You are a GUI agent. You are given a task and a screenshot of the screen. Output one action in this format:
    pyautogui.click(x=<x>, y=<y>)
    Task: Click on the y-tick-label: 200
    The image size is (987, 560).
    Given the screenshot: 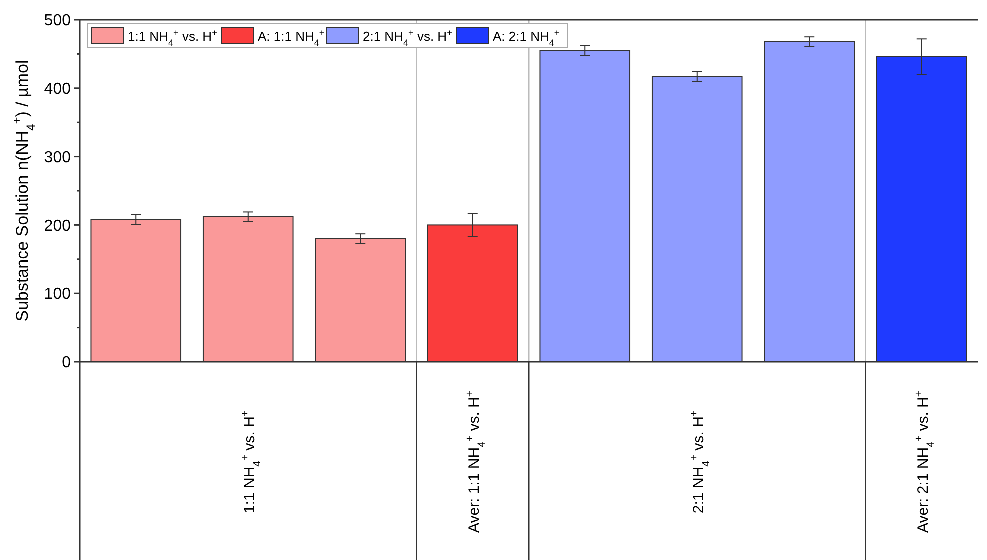 What is the action you would take?
    pyautogui.click(x=58, y=226)
    